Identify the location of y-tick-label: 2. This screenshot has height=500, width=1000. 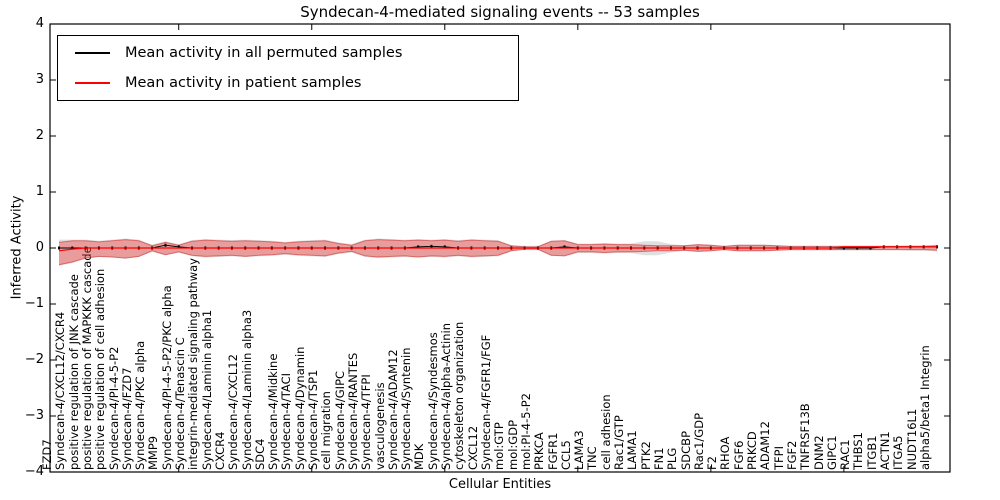
(39, 135).